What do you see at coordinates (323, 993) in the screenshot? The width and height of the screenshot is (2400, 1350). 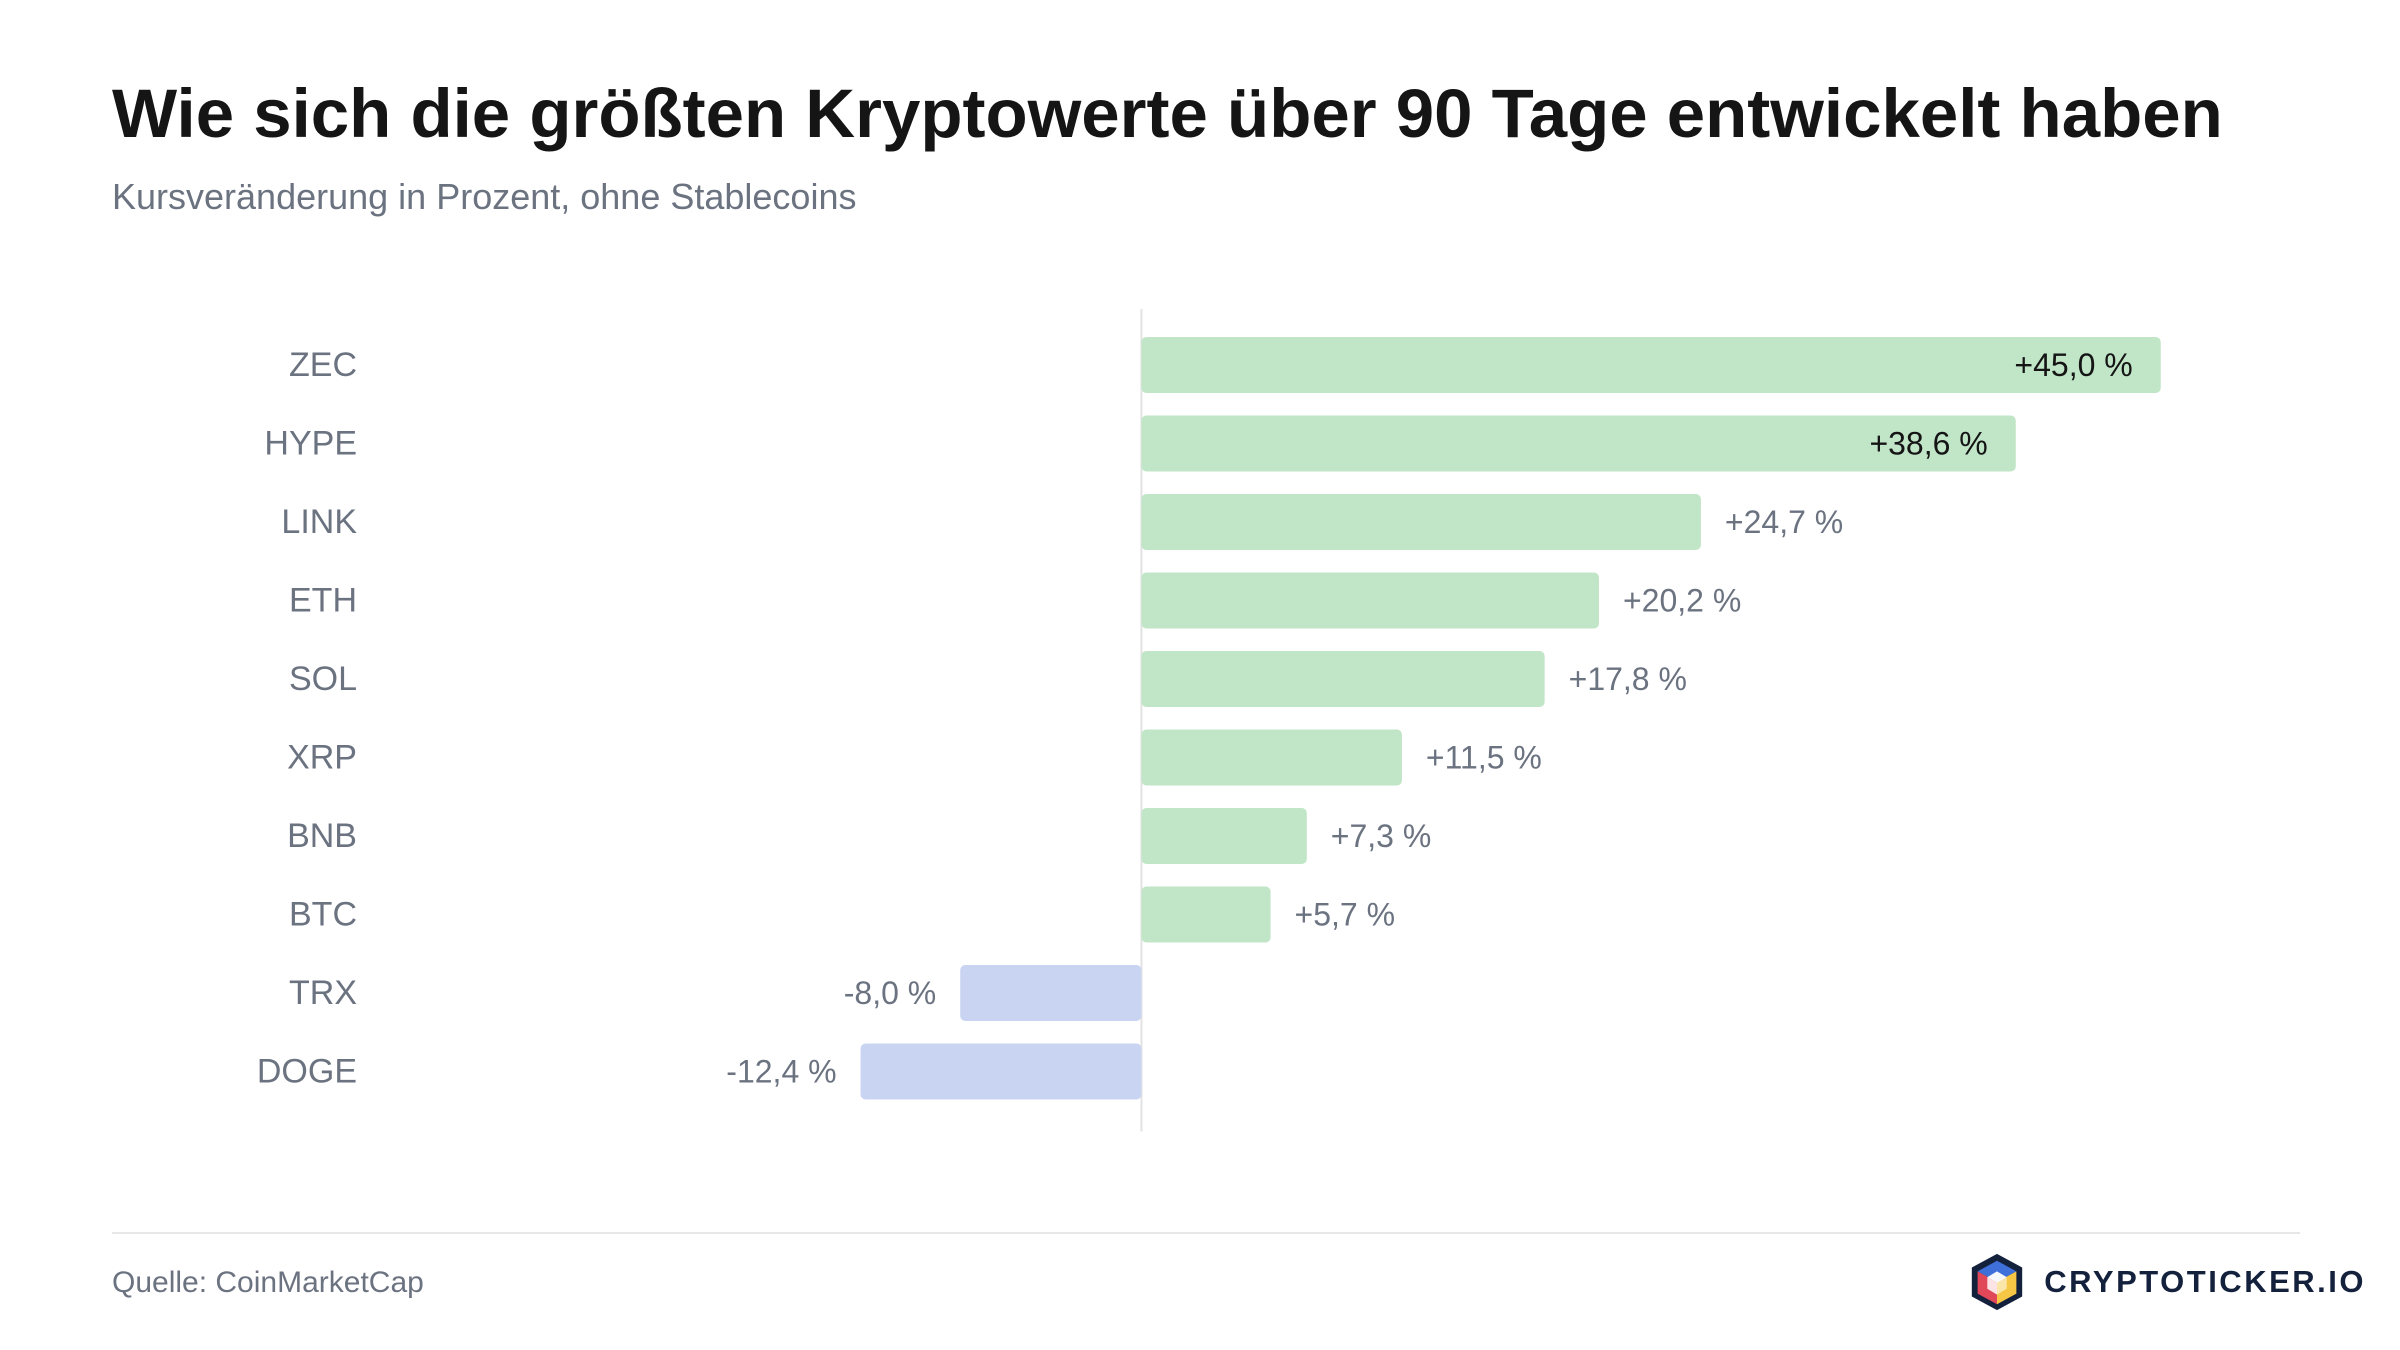 I see `category-label: TRX` at bounding box center [323, 993].